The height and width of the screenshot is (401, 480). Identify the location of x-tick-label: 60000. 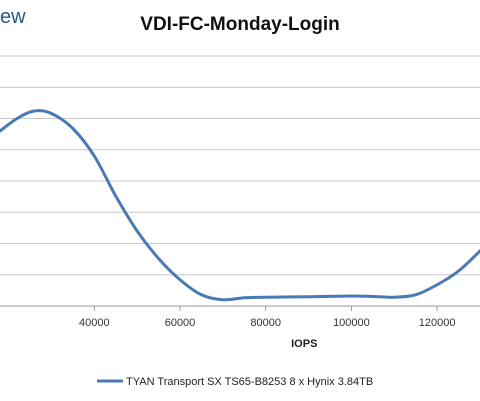
(180, 323).